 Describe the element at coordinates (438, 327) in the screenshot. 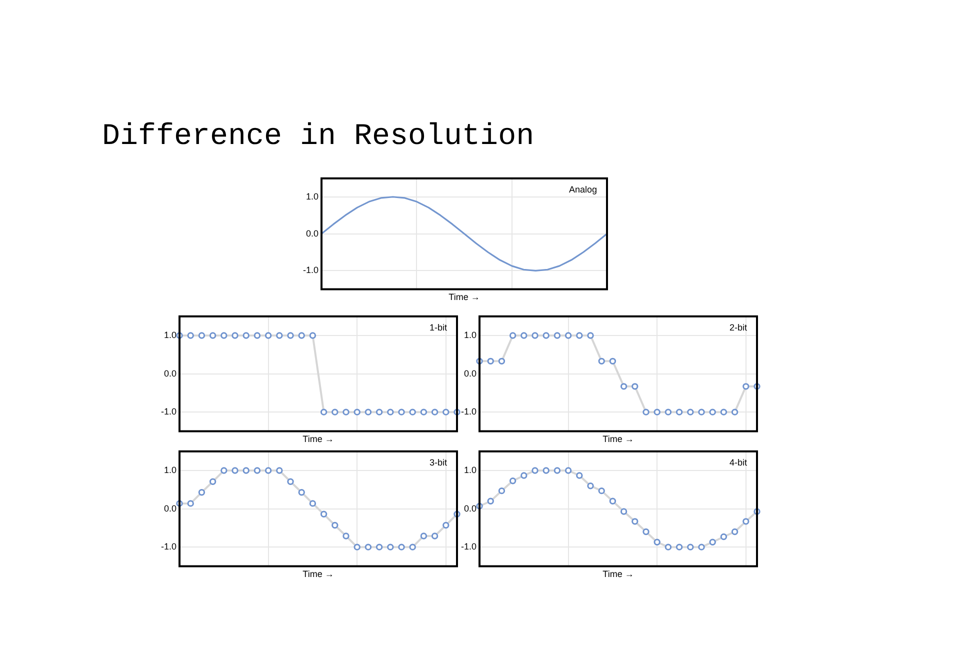

I see `text: 1-bit` at that location.